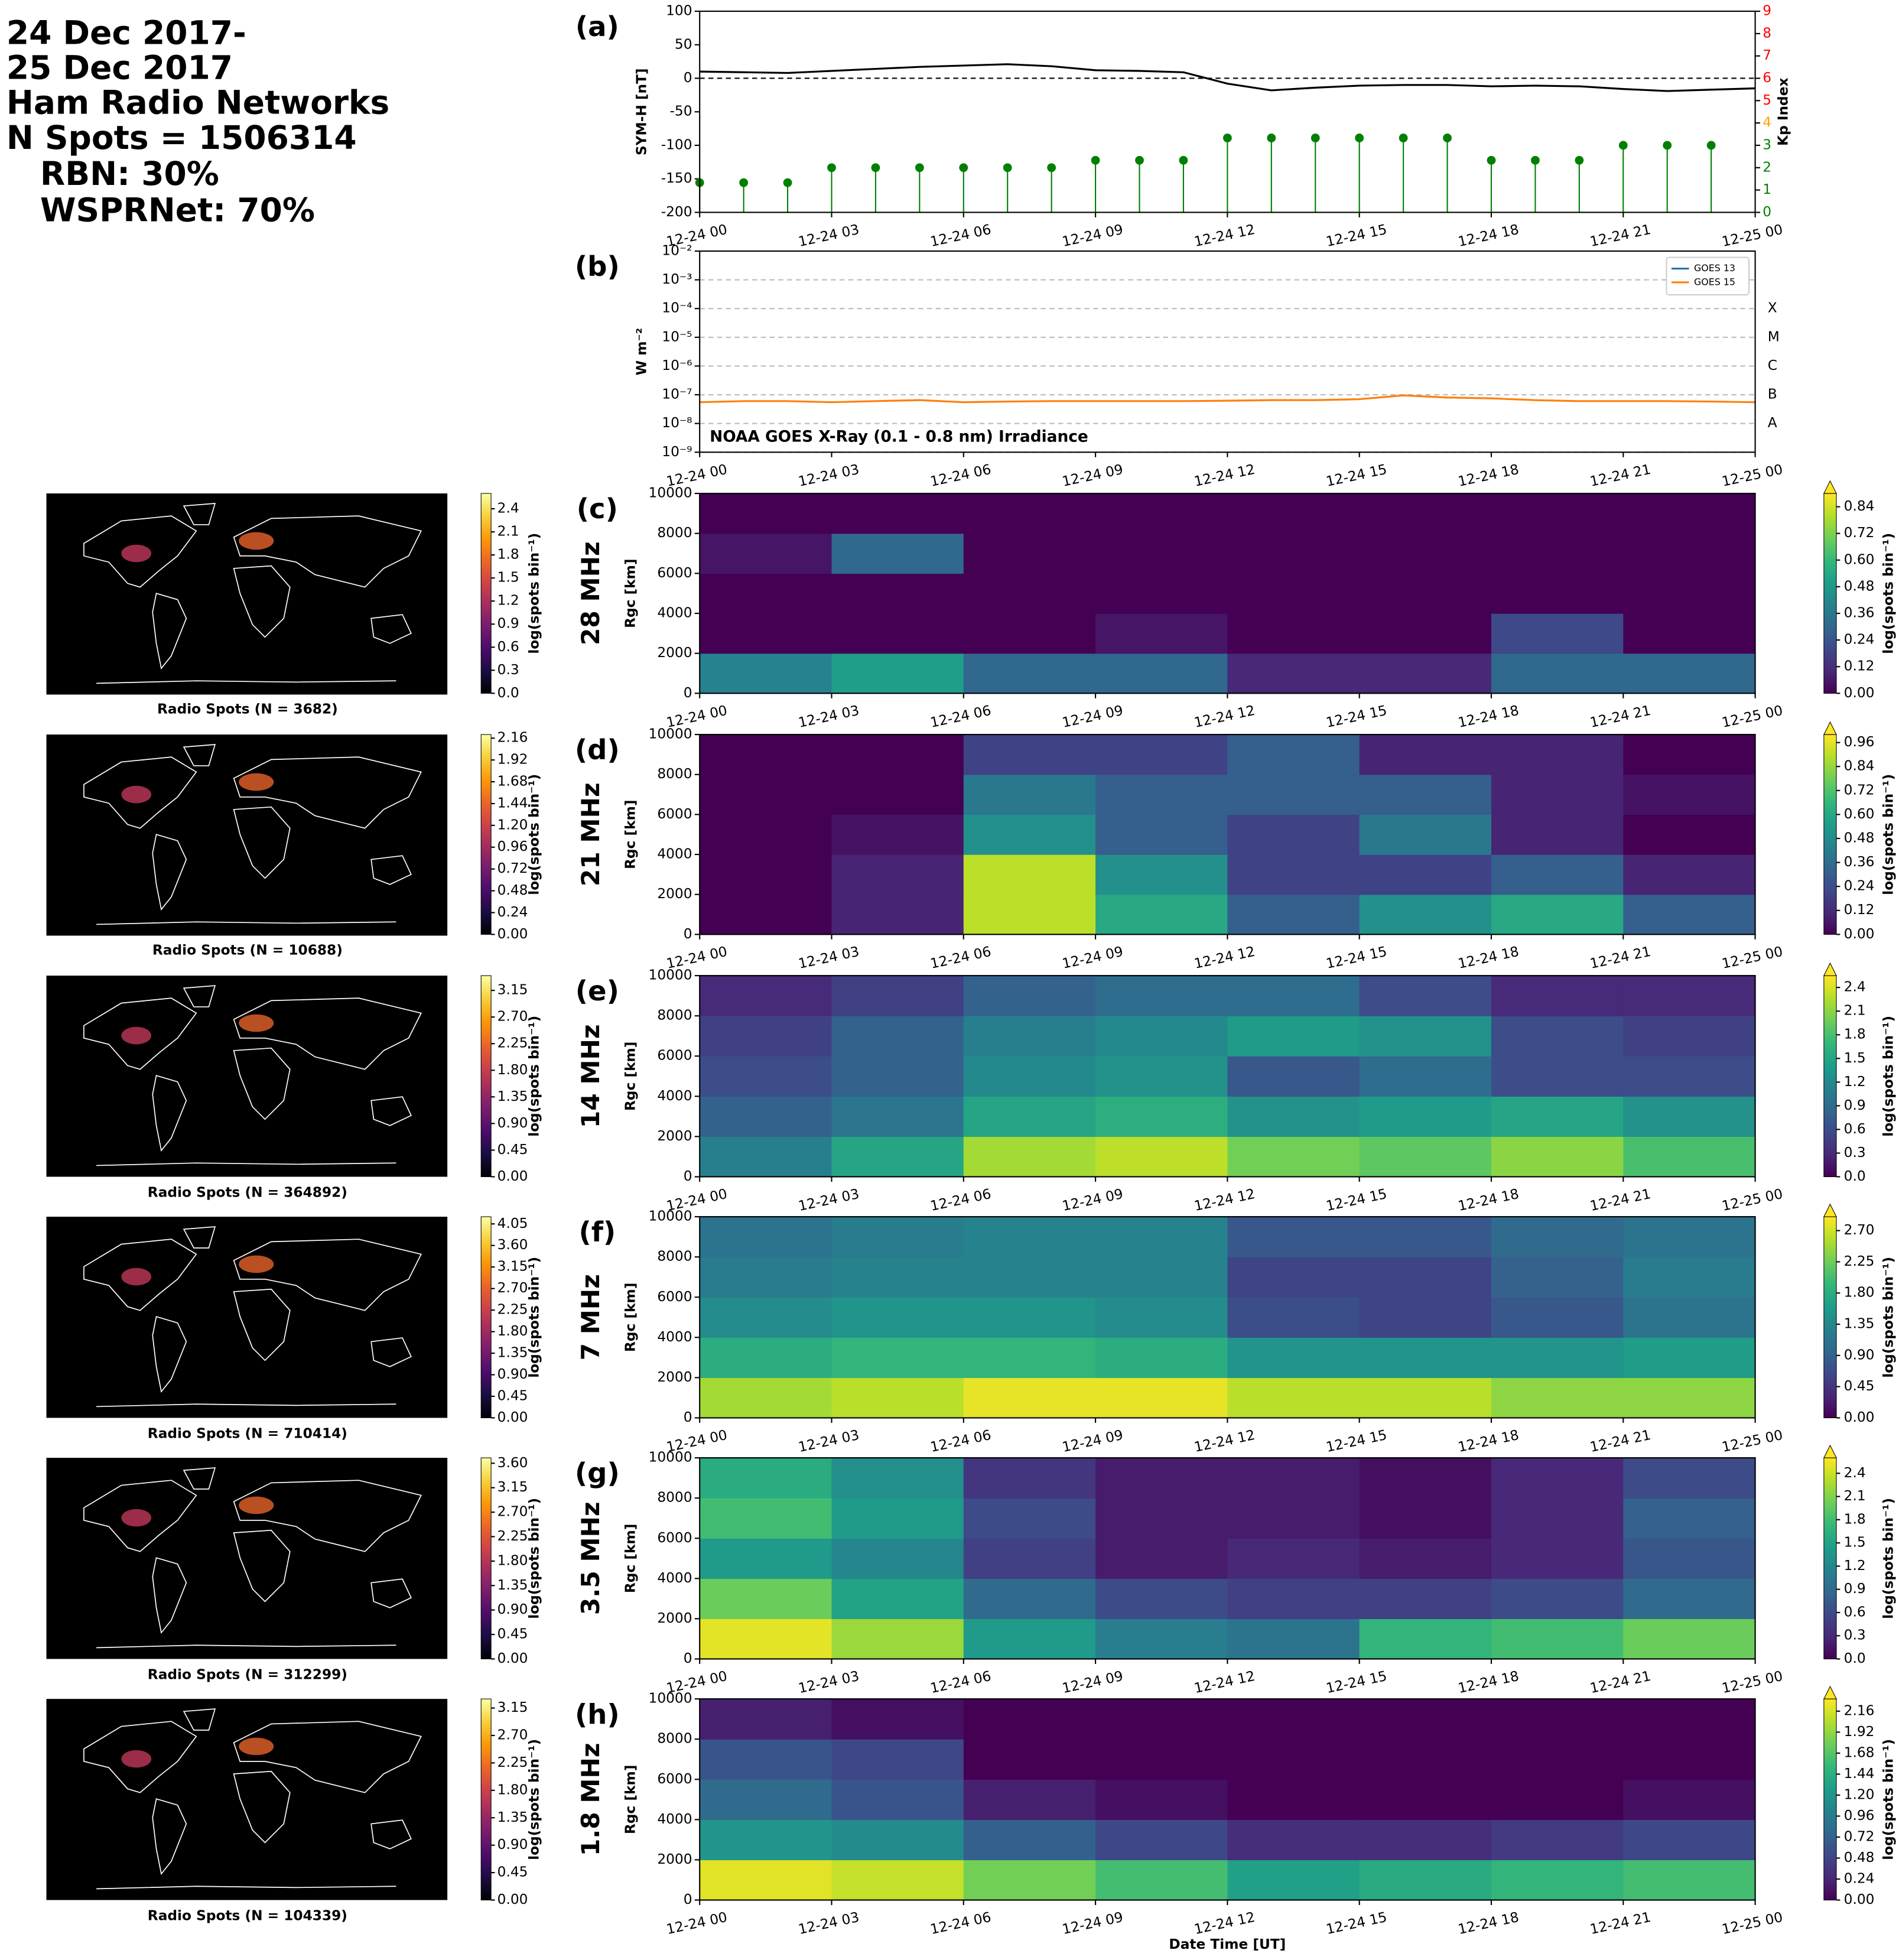 The width and height of the screenshot is (1899, 1960). I want to click on band-label: 3.5 MHz, so click(590, 1559).